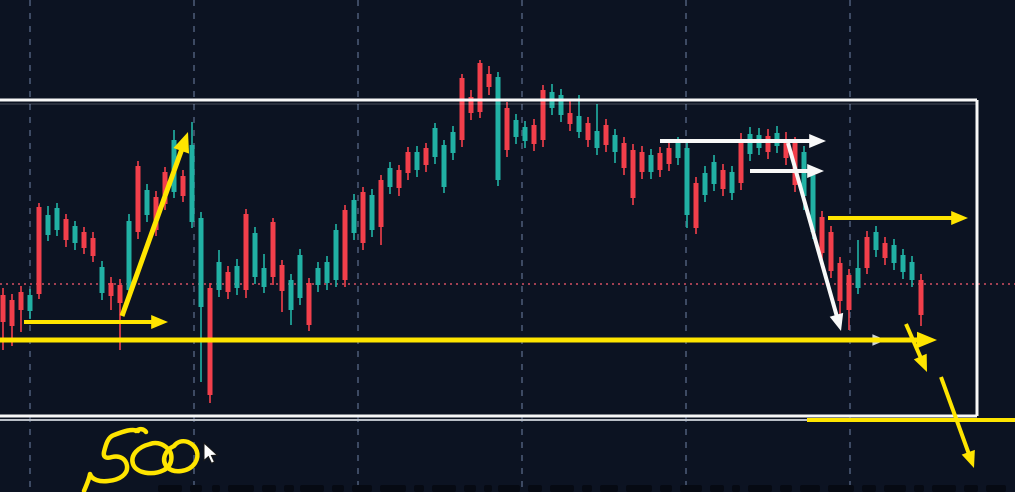 This screenshot has width=1015, height=492. What do you see at coordinates (773, 240) in the screenshot?
I see `white-drawn-arrows` at bounding box center [773, 240].